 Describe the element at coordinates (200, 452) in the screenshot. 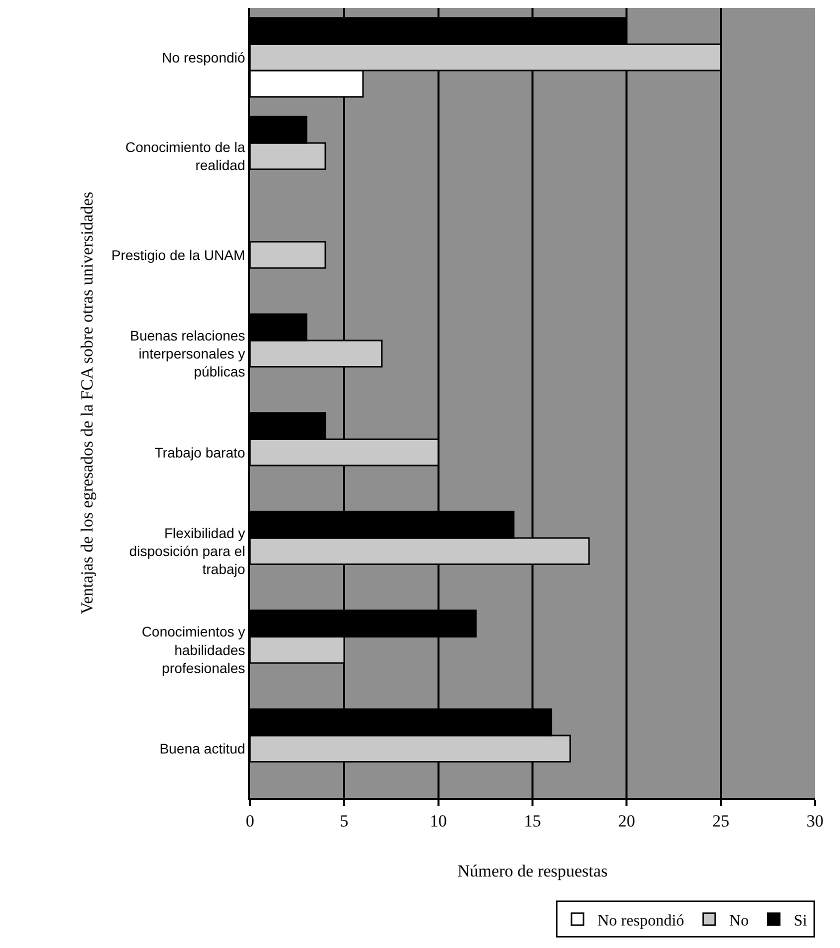

I see `y-tick-label: Trabajo barato` at that location.